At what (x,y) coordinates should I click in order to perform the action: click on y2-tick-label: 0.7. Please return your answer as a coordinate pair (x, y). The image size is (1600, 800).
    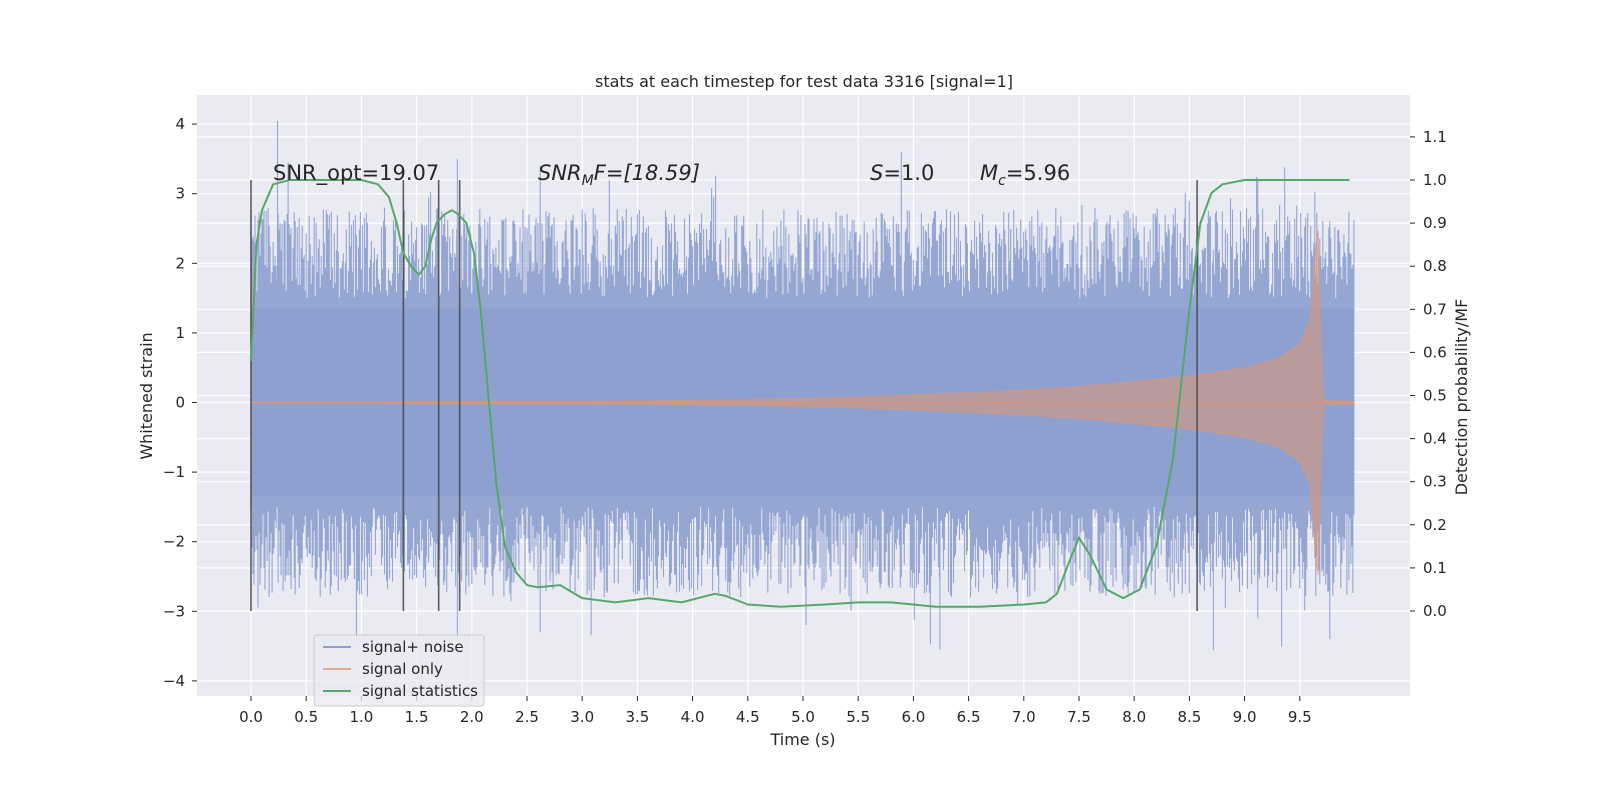
    Looking at the image, I should click on (1435, 309).